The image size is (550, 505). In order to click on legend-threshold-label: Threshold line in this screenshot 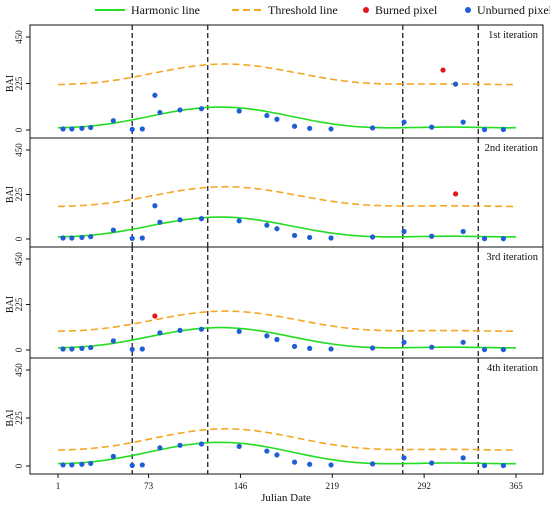, I will do `click(303, 10)`.